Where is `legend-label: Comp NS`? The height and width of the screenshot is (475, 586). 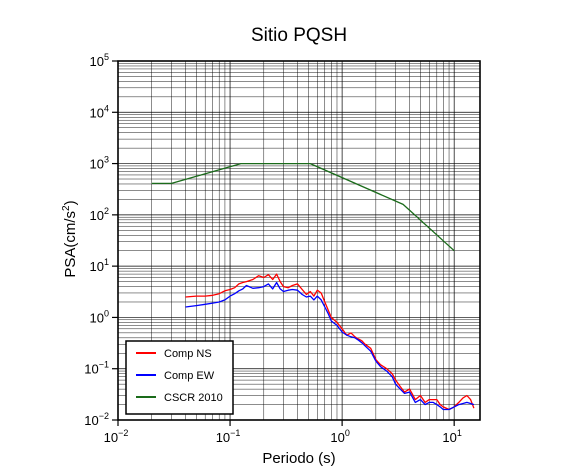
legend-label: Comp NS is located at coordinates (188, 354).